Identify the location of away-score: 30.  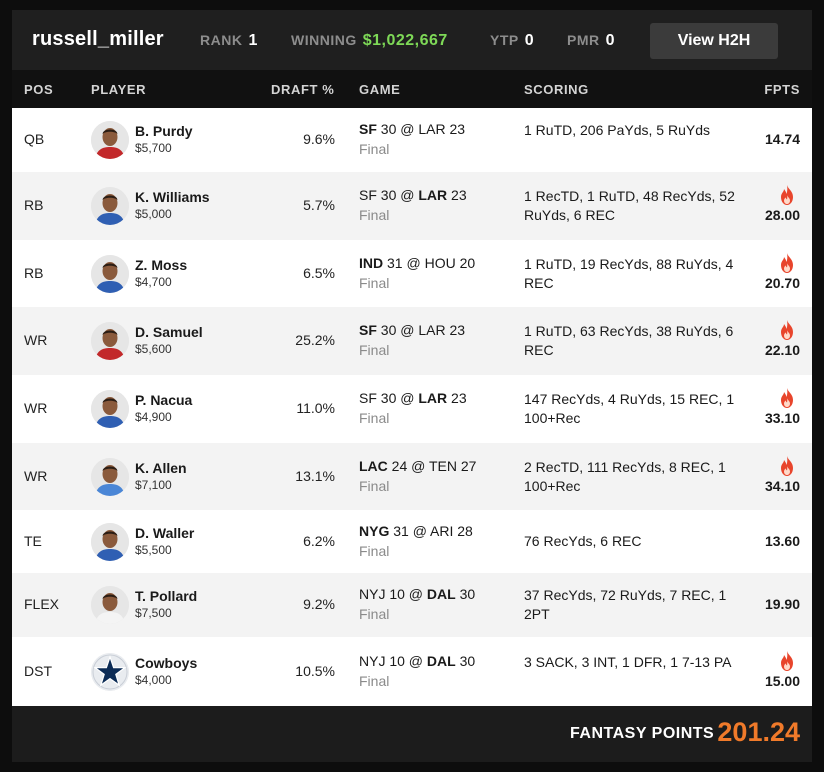
(388, 195).